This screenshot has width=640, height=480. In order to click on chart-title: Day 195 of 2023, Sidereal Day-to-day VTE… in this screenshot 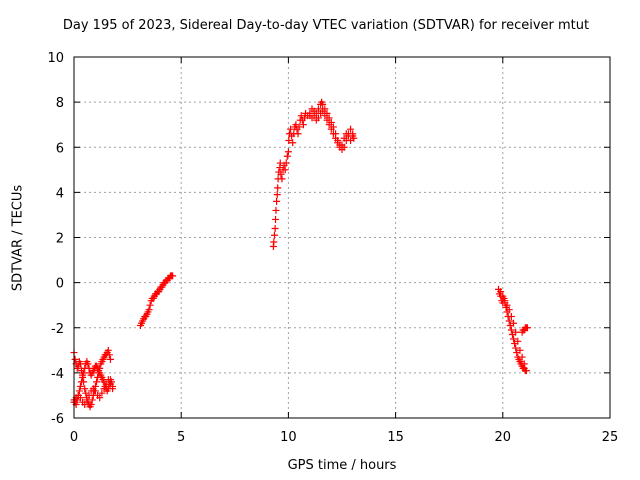, I will do `click(326, 25)`.